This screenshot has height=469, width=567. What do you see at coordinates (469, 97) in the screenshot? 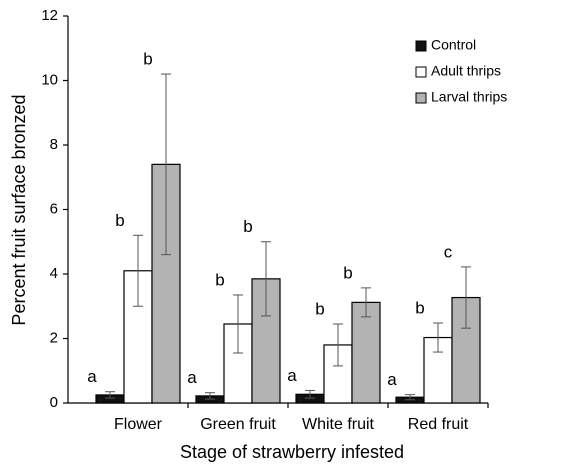
I see `legend-label: Larval thrips` at bounding box center [469, 97].